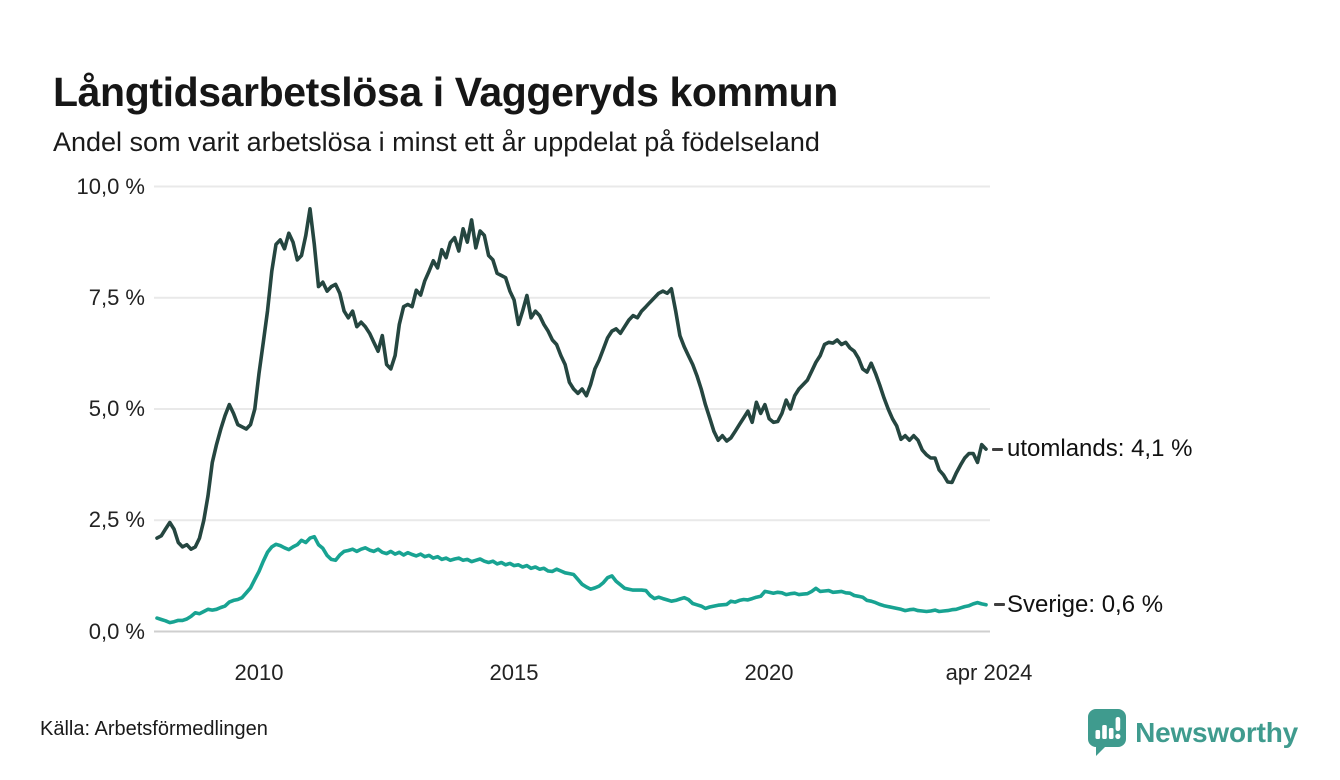 The width and height of the screenshot is (1340, 780). Describe the element at coordinates (116, 297) in the screenshot. I see `y-axis-label-7-5: 7,5 %` at that location.